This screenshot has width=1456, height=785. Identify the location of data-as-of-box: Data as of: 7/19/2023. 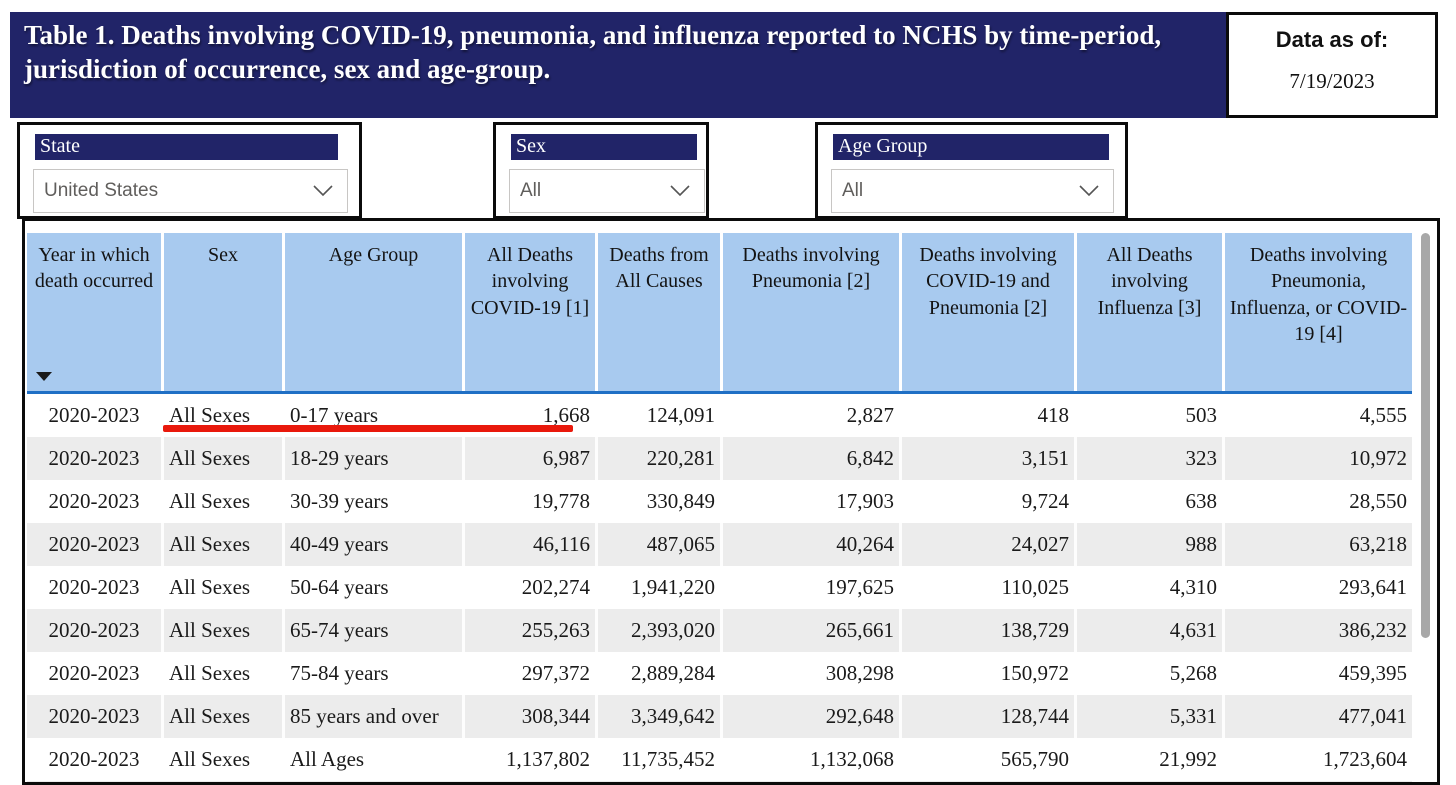
(1332, 65).